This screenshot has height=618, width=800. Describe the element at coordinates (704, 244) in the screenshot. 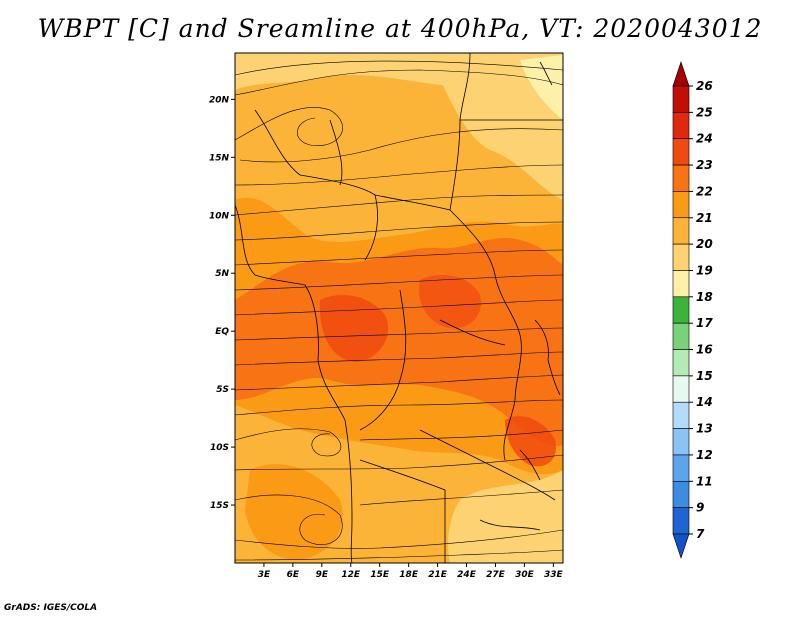

I see `colorbar-label: 20` at that location.